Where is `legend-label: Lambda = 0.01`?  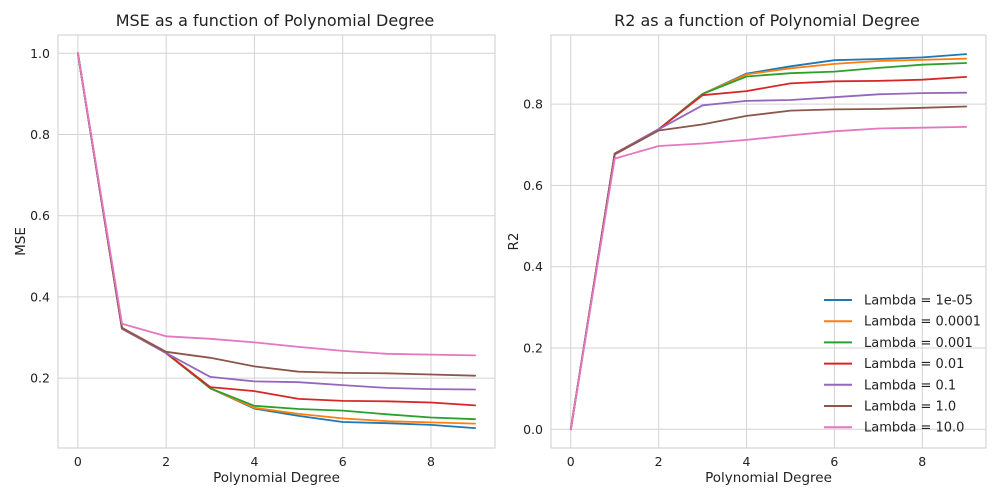 legend-label: Lambda = 0.01 is located at coordinates (914, 364).